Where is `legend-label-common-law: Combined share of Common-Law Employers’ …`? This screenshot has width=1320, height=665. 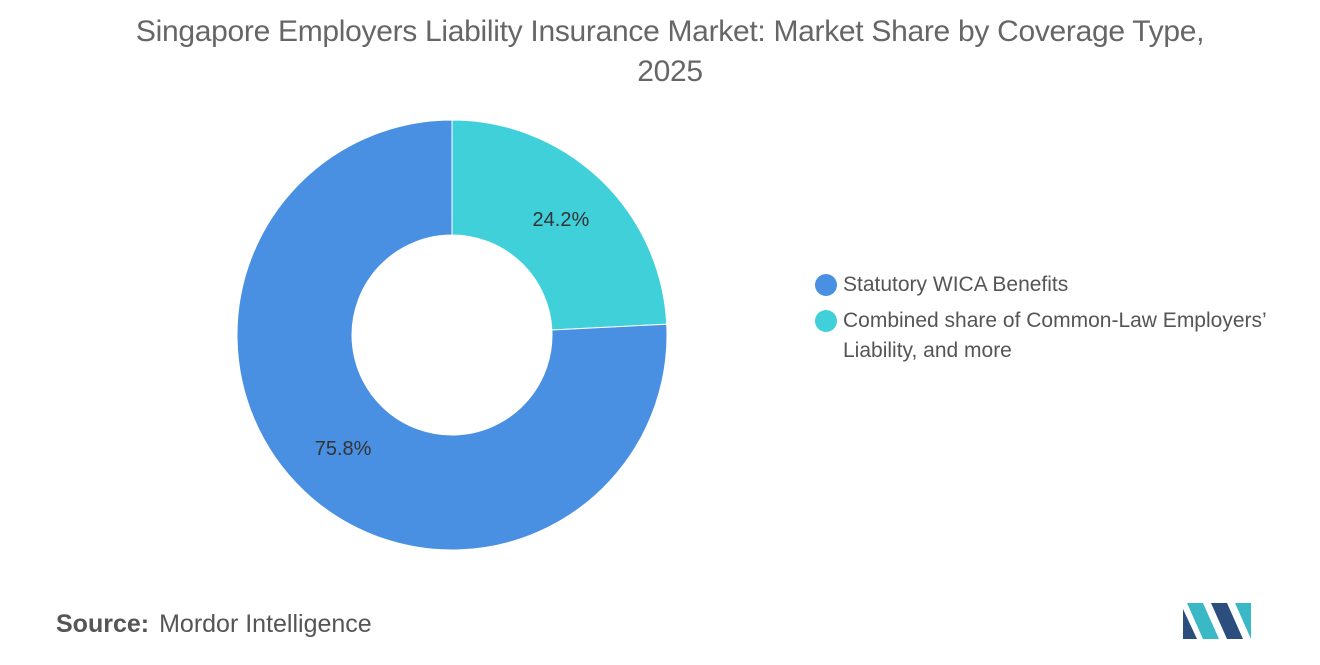
legend-label-common-law: Combined share of Common-Law Employers’ … is located at coordinates (1054, 335).